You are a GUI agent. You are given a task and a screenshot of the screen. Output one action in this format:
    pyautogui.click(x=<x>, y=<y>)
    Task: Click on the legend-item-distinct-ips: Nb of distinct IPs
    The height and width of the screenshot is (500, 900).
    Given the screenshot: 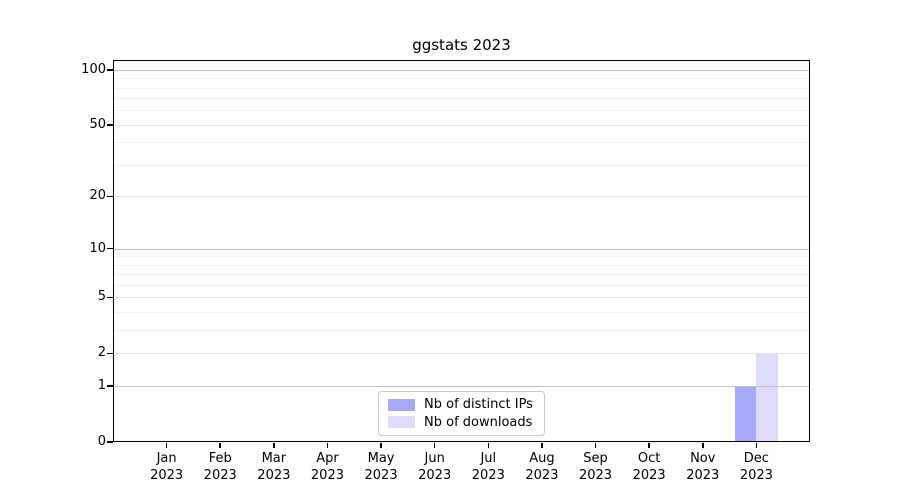 What is the action you would take?
    pyautogui.click(x=461, y=404)
    